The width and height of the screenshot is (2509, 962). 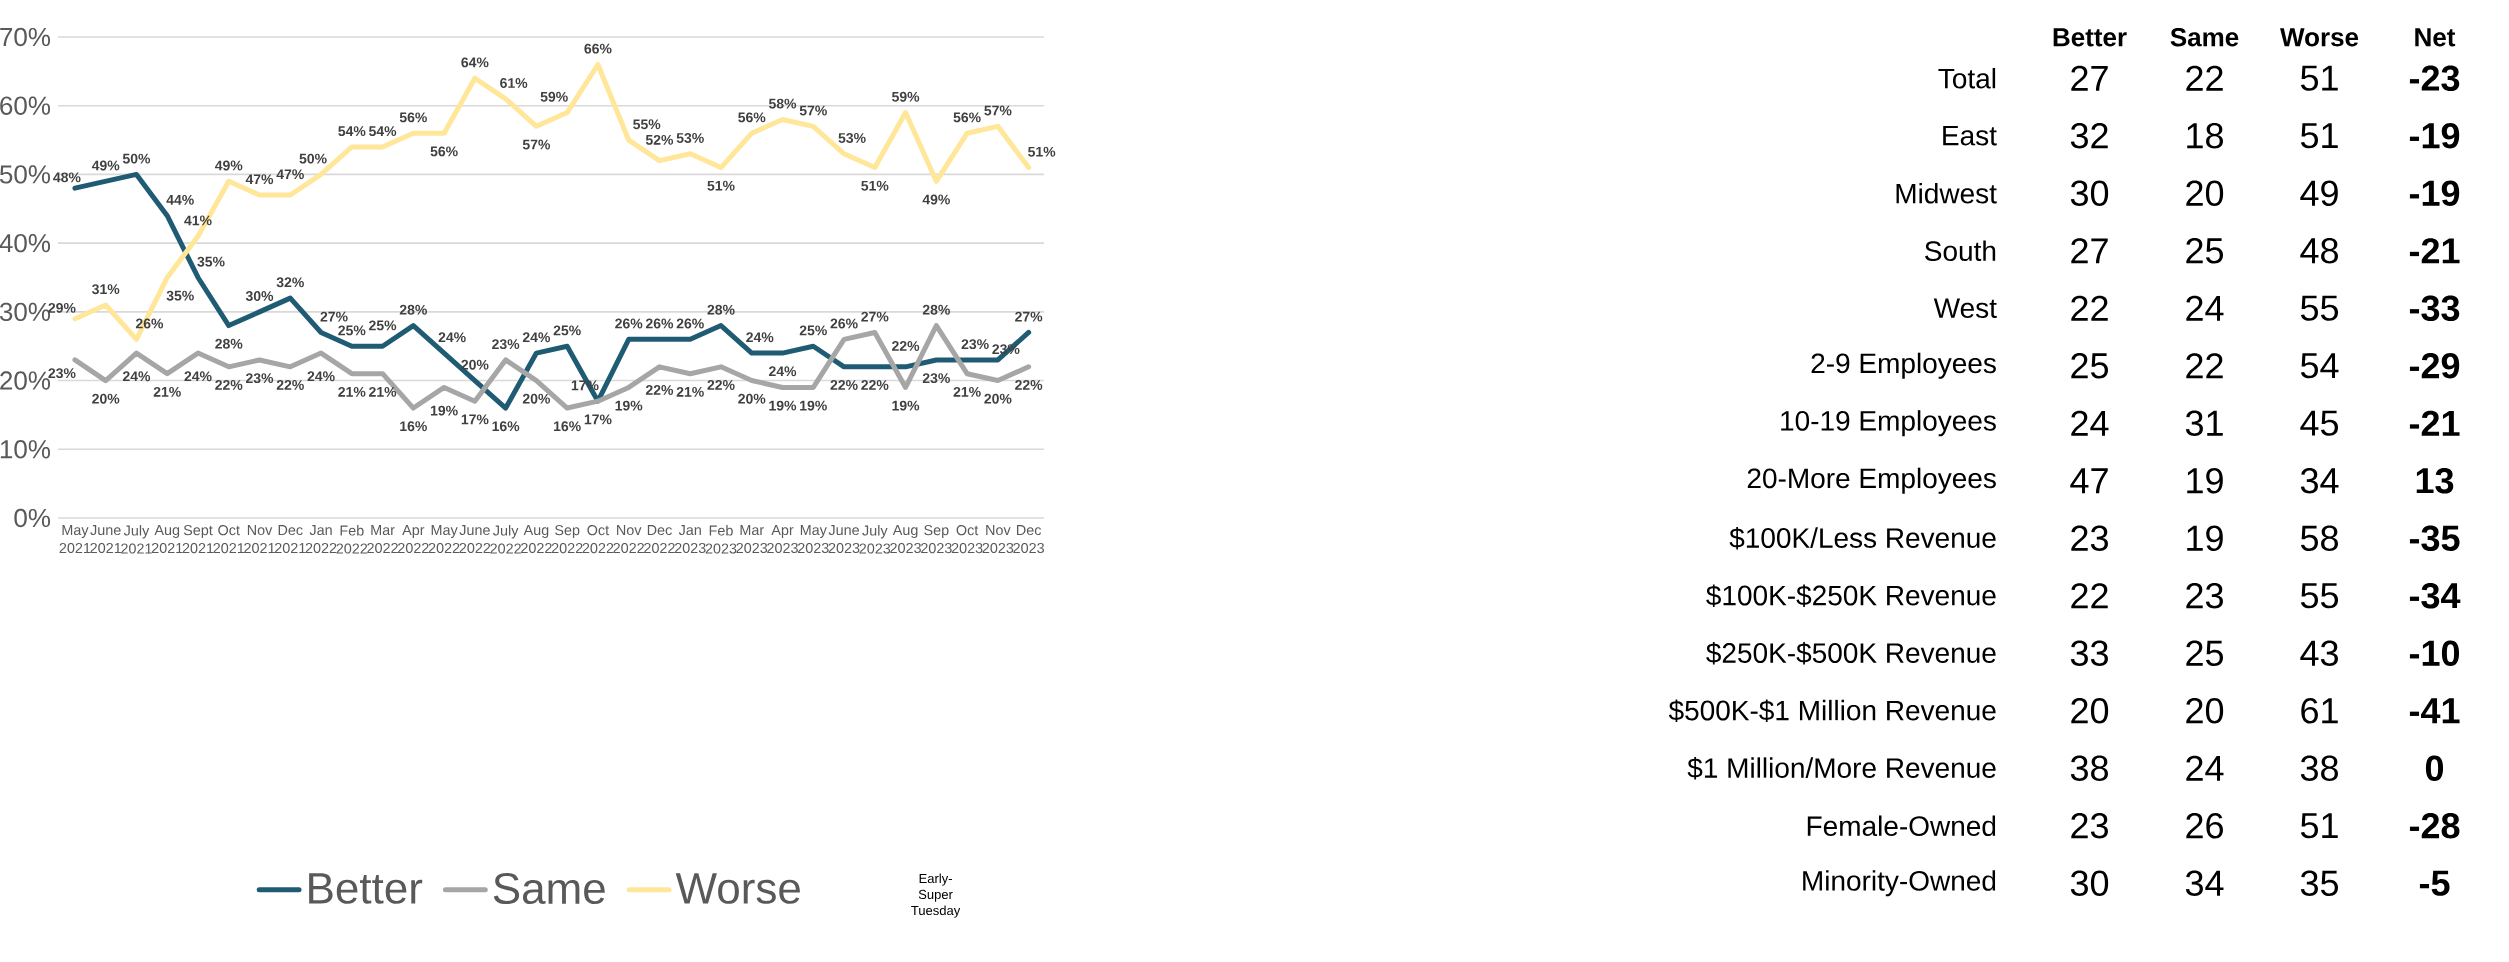 I want to click on y-tick-label: 50%, so click(x=25, y=174).